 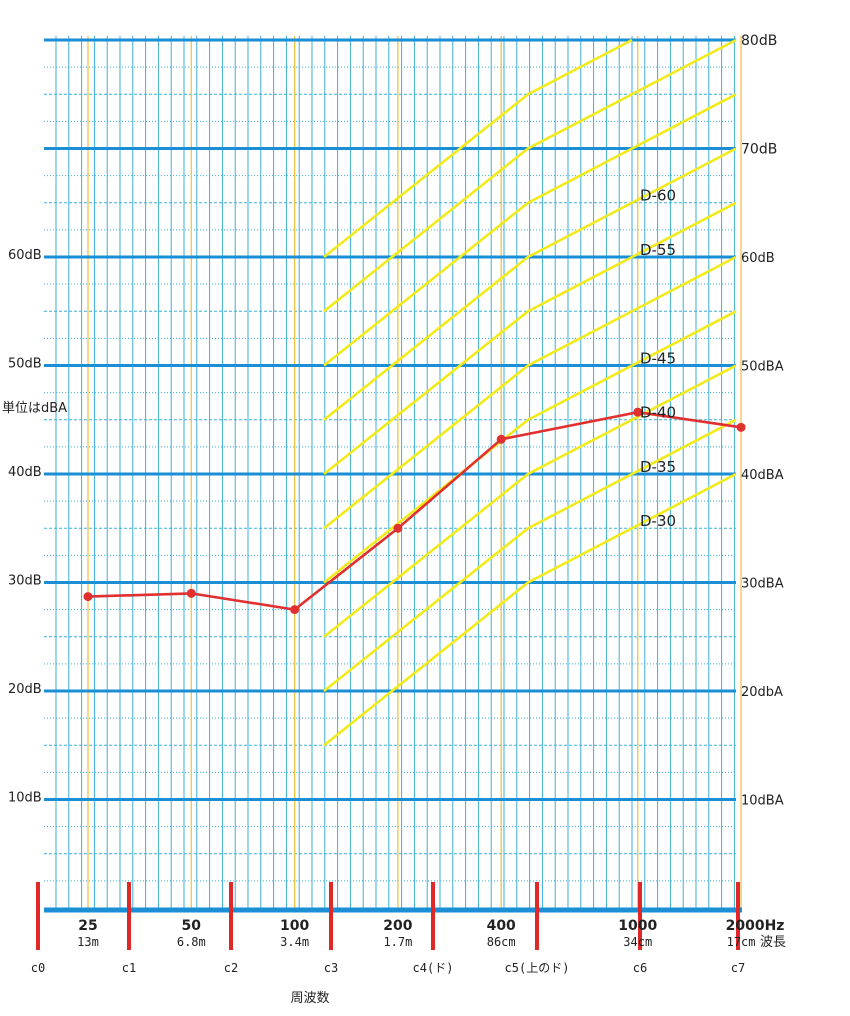 I want to click on y-right-tick-label: 10dBA, so click(x=762, y=801).